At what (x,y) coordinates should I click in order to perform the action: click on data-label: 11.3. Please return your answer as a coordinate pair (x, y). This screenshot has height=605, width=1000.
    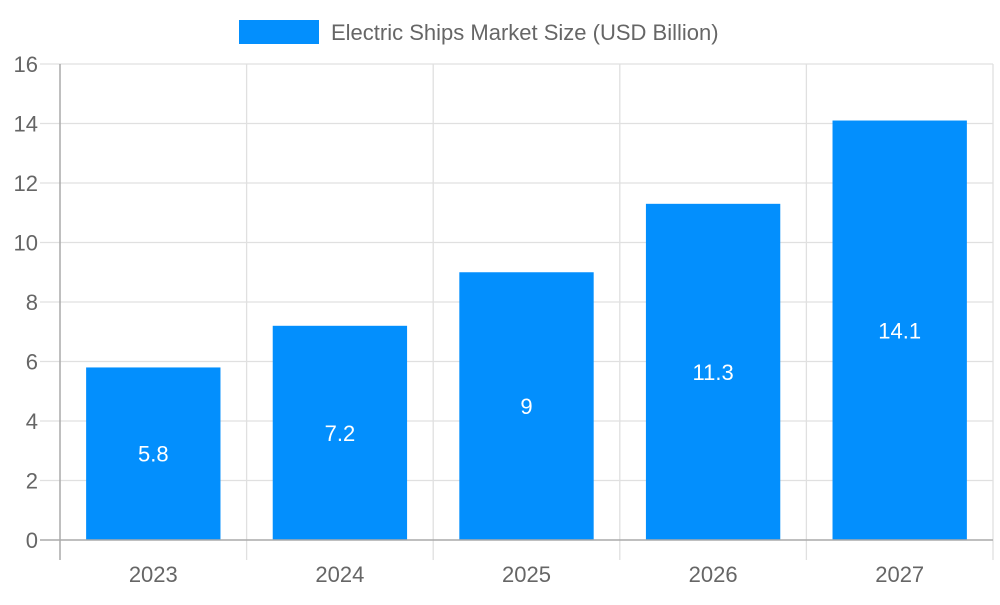
    Looking at the image, I should click on (713, 372).